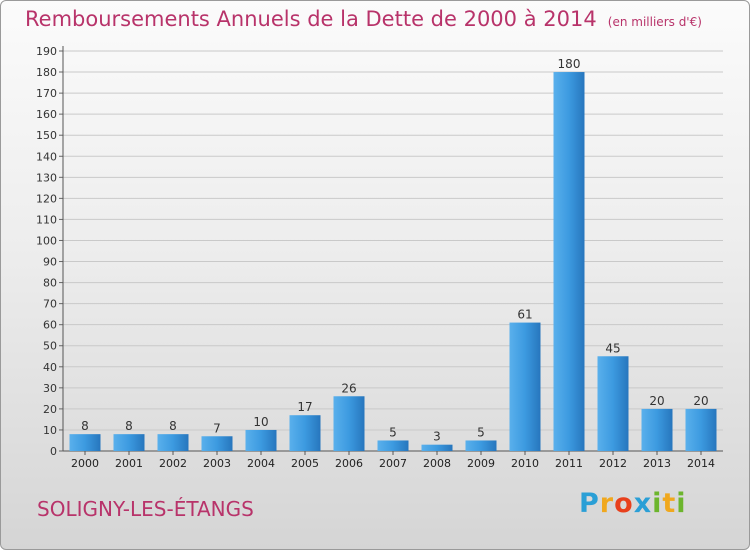 This screenshot has width=750, height=550. What do you see at coordinates (700, 401) in the screenshot?
I see `data-label-2014: 20` at bounding box center [700, 401].